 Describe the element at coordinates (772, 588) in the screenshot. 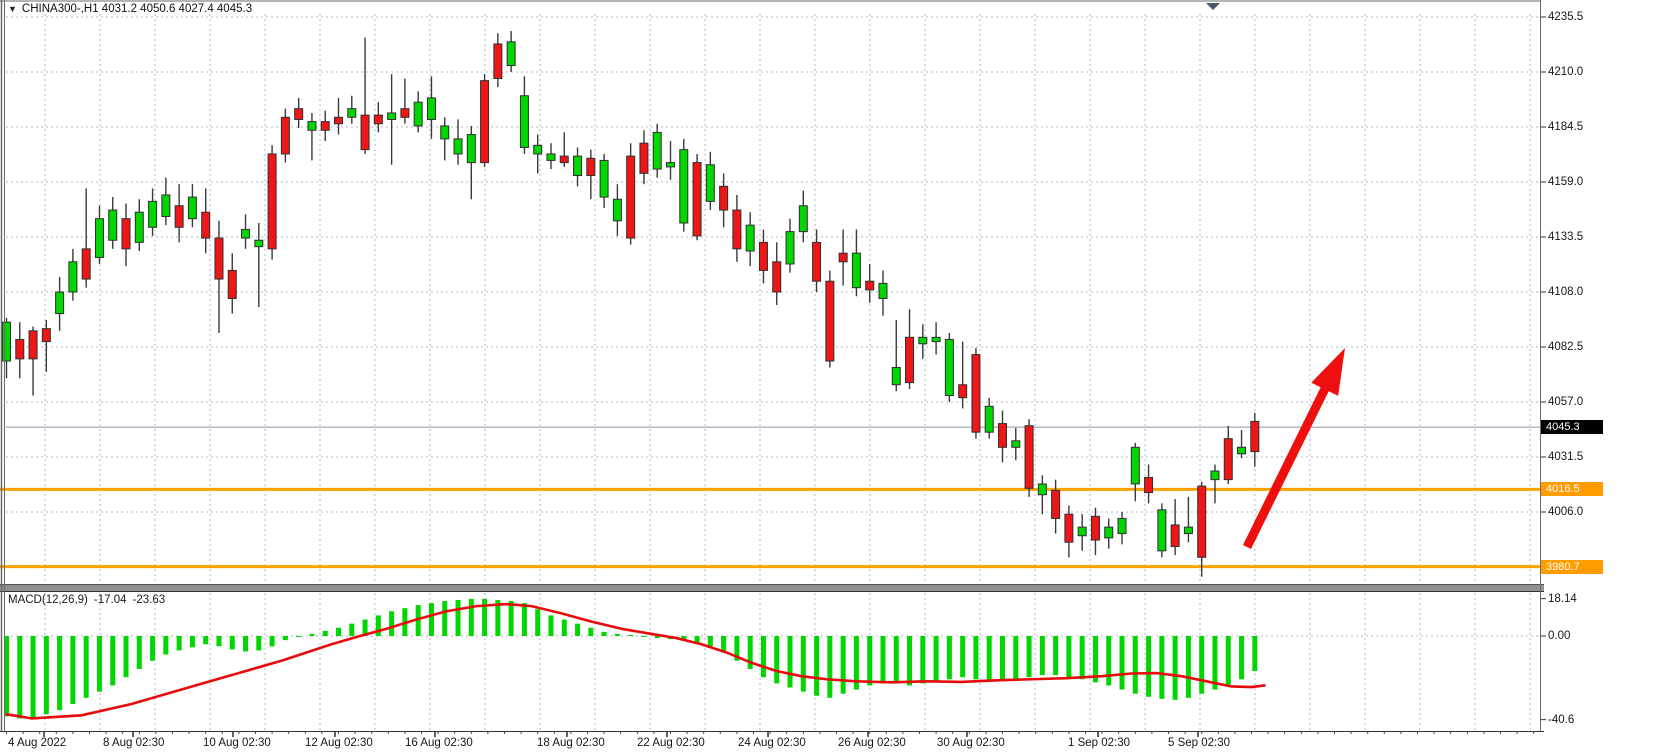

I see `panel-divider` at that location.